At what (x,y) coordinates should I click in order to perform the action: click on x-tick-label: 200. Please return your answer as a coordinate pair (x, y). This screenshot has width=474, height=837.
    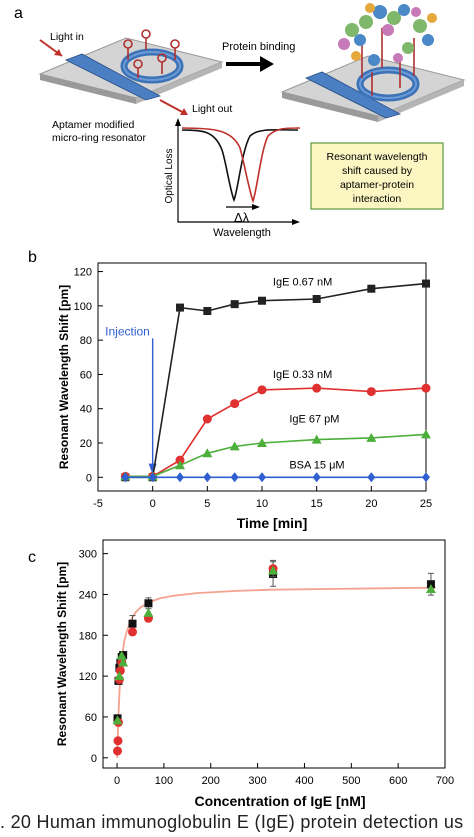
    Looking at the image, I should click on (211, 781).